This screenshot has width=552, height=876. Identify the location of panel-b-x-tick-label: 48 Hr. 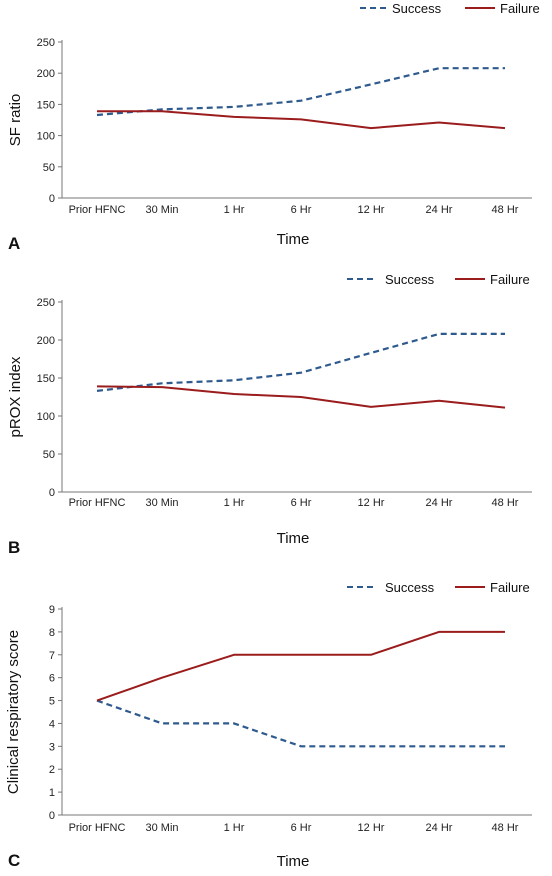
(505, 503).